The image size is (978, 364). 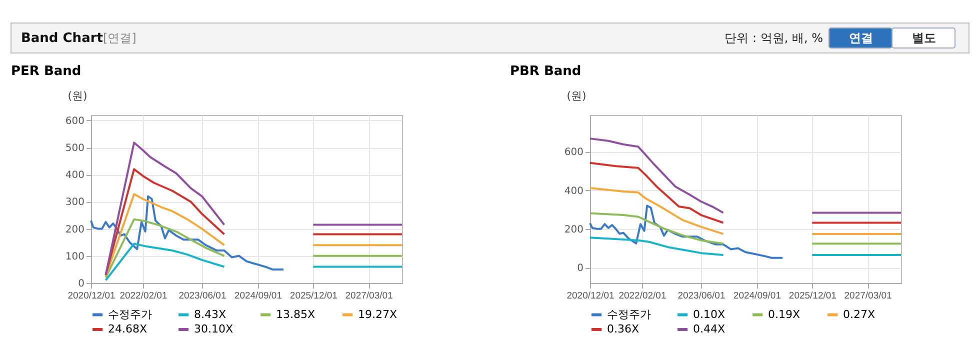 What do you see at coordinates (46, 71) in the screenshot?
I see `chart-title: PER Band` at bounding box center [46, 71].